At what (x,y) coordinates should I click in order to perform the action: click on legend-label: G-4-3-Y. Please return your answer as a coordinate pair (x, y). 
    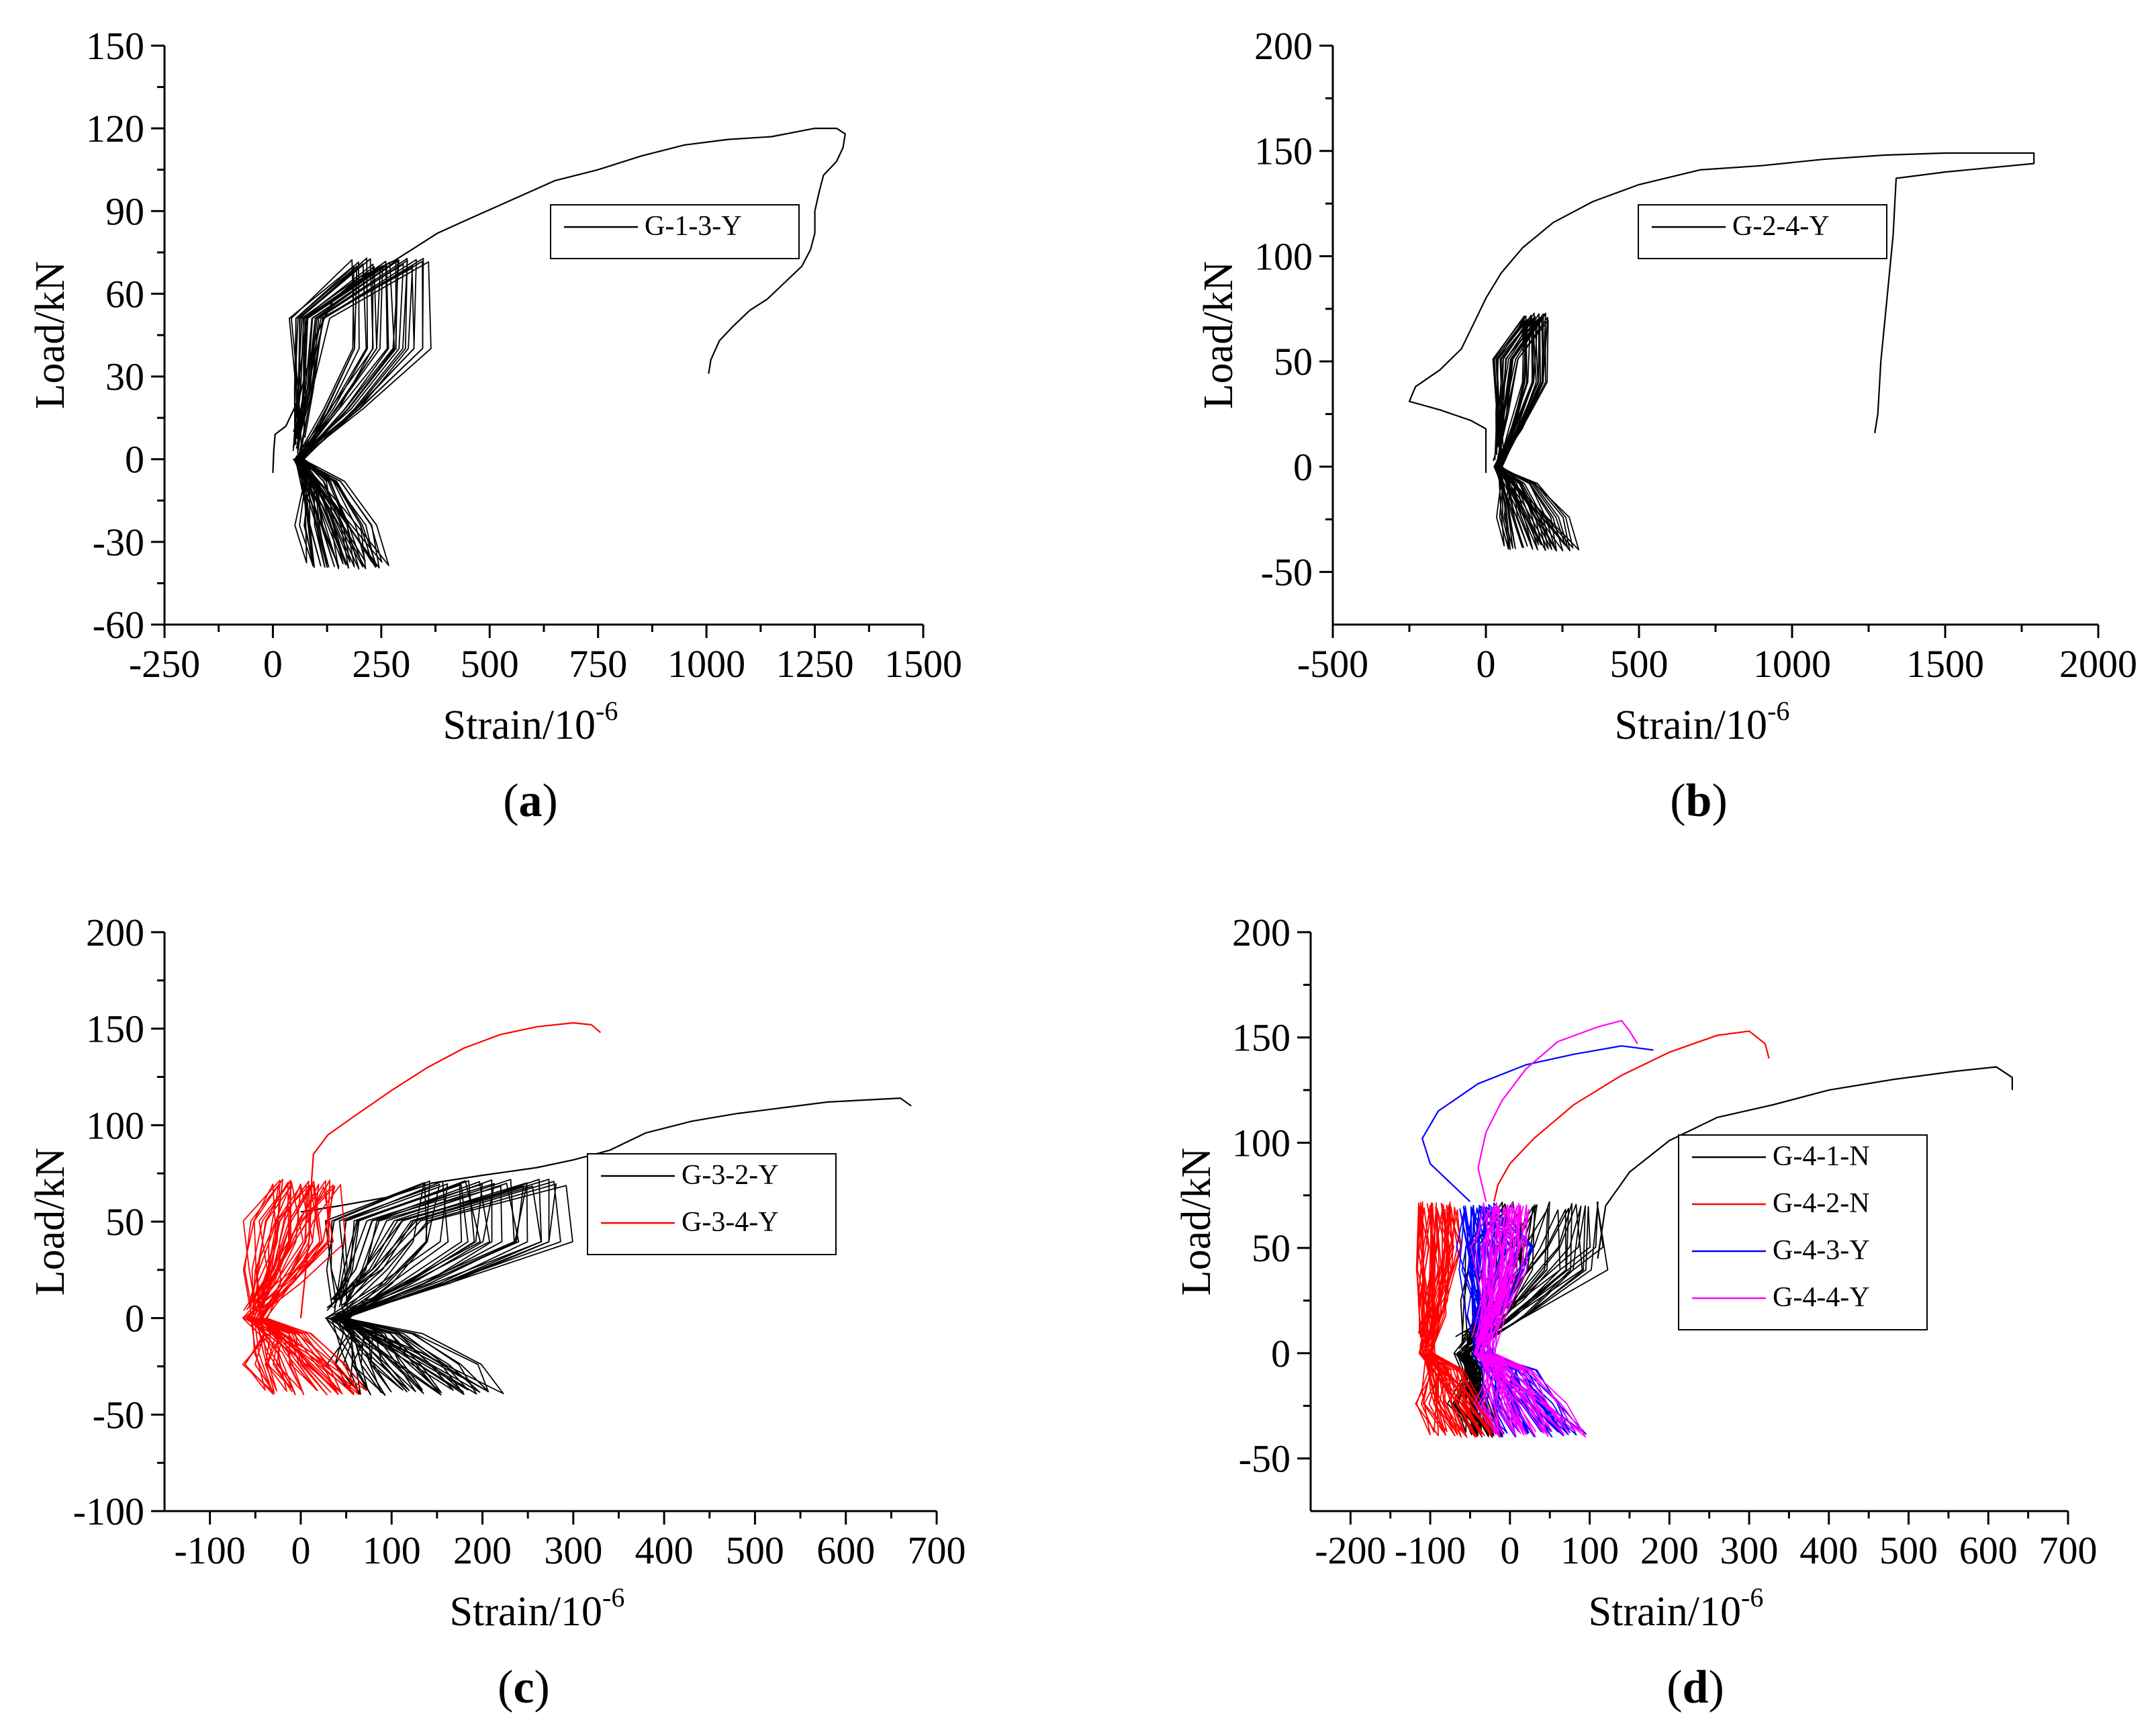
    Looking at the image, I should click on (1822, 1250).